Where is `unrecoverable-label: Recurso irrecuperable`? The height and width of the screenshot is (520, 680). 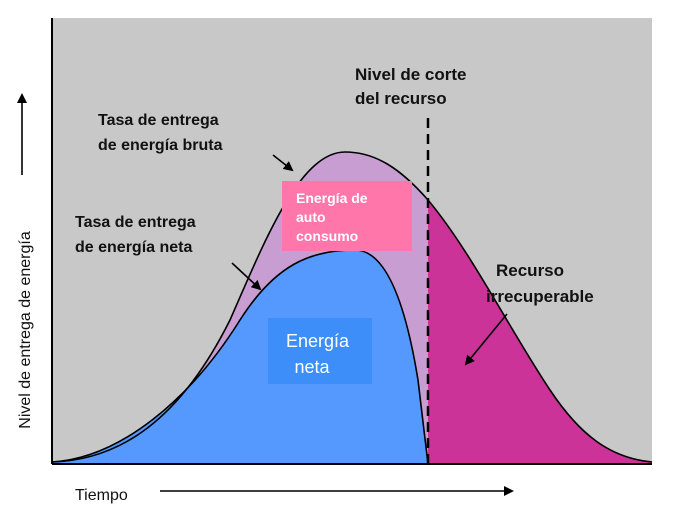 unrecoverable-label: Recurso irrecuperable is located at coordinates (540, 283).